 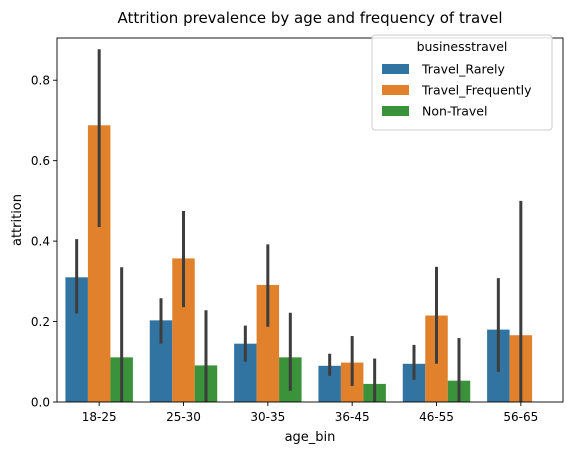 What do you see at coordinates (395, 111) in the screenshot?
I see `legend-swatch-non-travel` at bounding box center [395, 111].